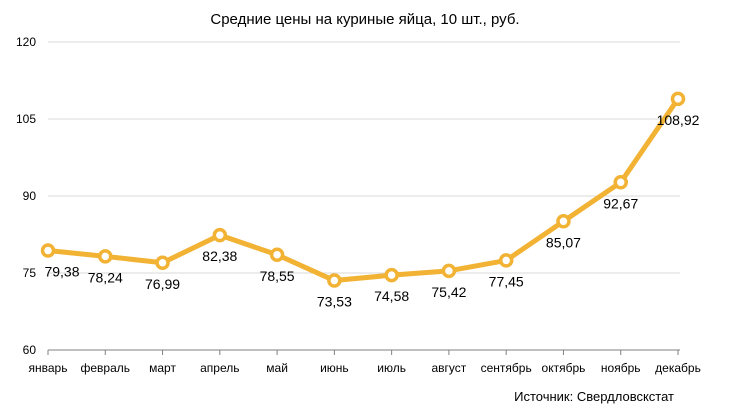 This screenshot has width=730, height=420. I want to click on x-tick-label: март, so click(162, 368).